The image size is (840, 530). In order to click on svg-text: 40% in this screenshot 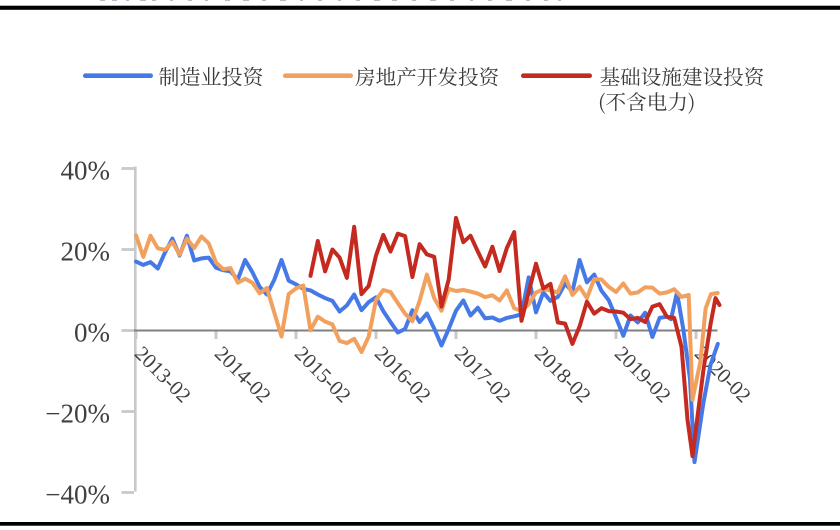, I will do `click(86, 170)`.